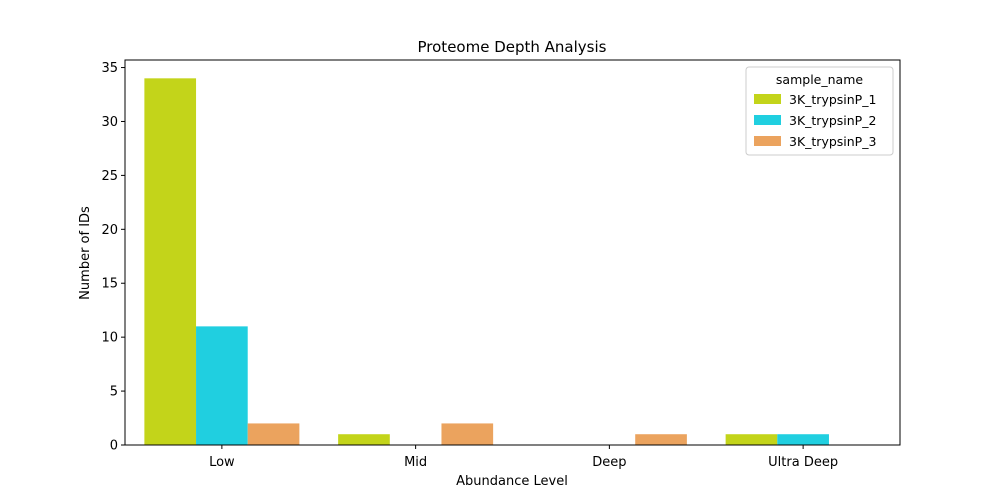 This screenshot has width=1000, height=500. Describe the element at coordinates (109, 68) in the screenshot. I see `y-tick-label: 35` at that location.